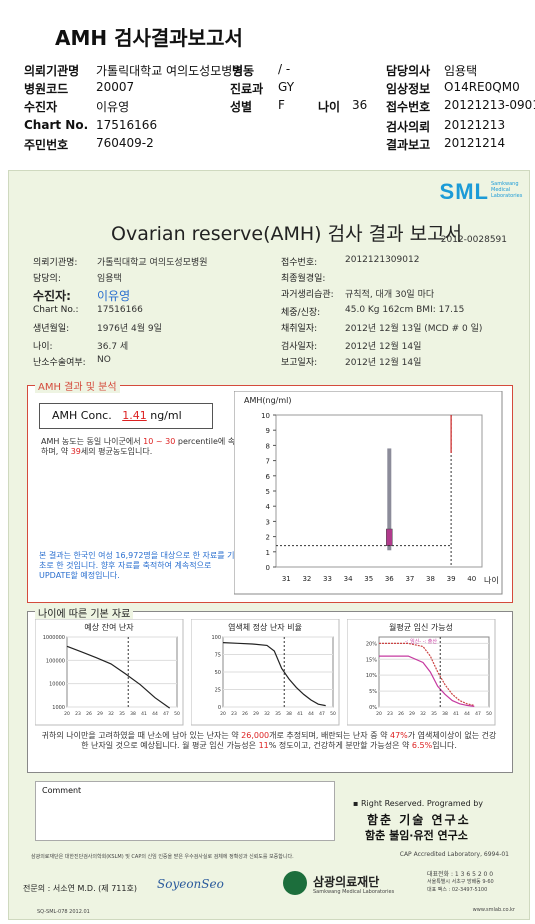 Image resolution: width=535 pixels, height=924 pixels. What do you see at coordinates (152, 263) in the screenshot?
I see `info-value: 가톨릭대학교 여의도성모병원` at bounding box center [152, 263].